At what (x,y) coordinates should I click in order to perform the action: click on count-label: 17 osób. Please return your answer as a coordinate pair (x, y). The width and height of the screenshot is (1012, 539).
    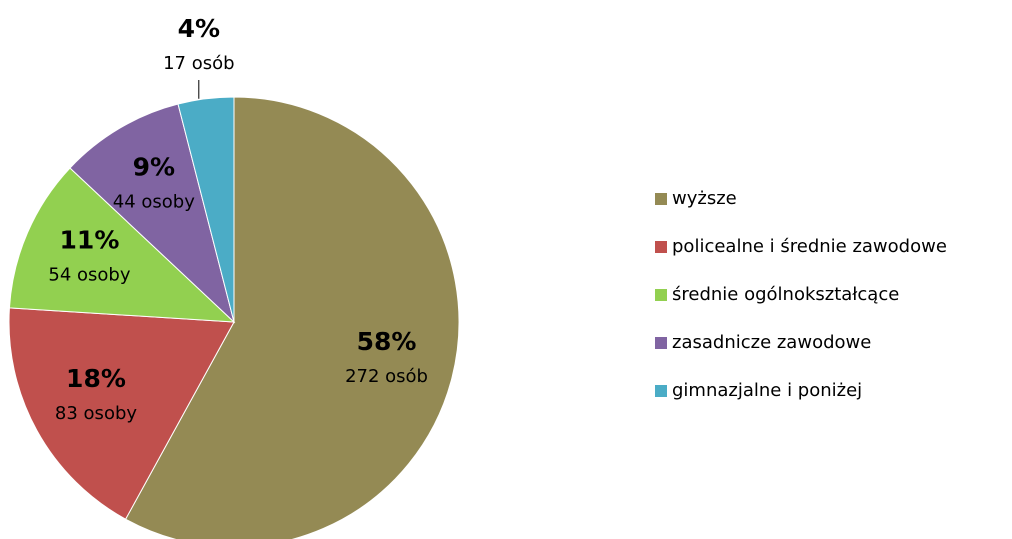
    Looking at the image, I should click on (198, 63).